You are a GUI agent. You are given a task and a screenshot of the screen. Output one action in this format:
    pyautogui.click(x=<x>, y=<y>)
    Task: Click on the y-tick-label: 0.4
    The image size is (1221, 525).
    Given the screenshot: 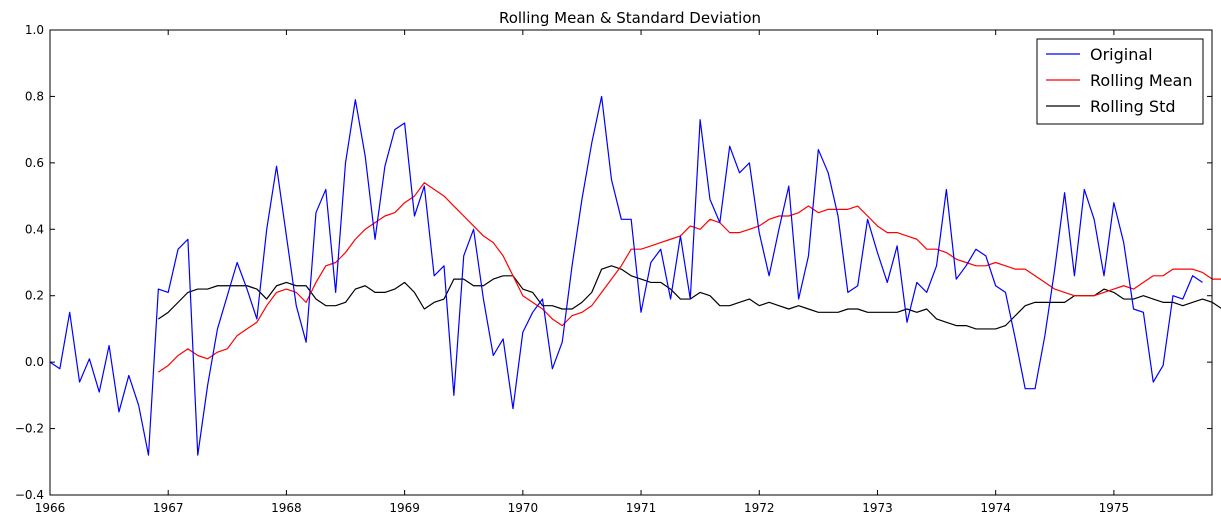 What is the action you would take?
    pyautogui.click(x=34, y=229)
    